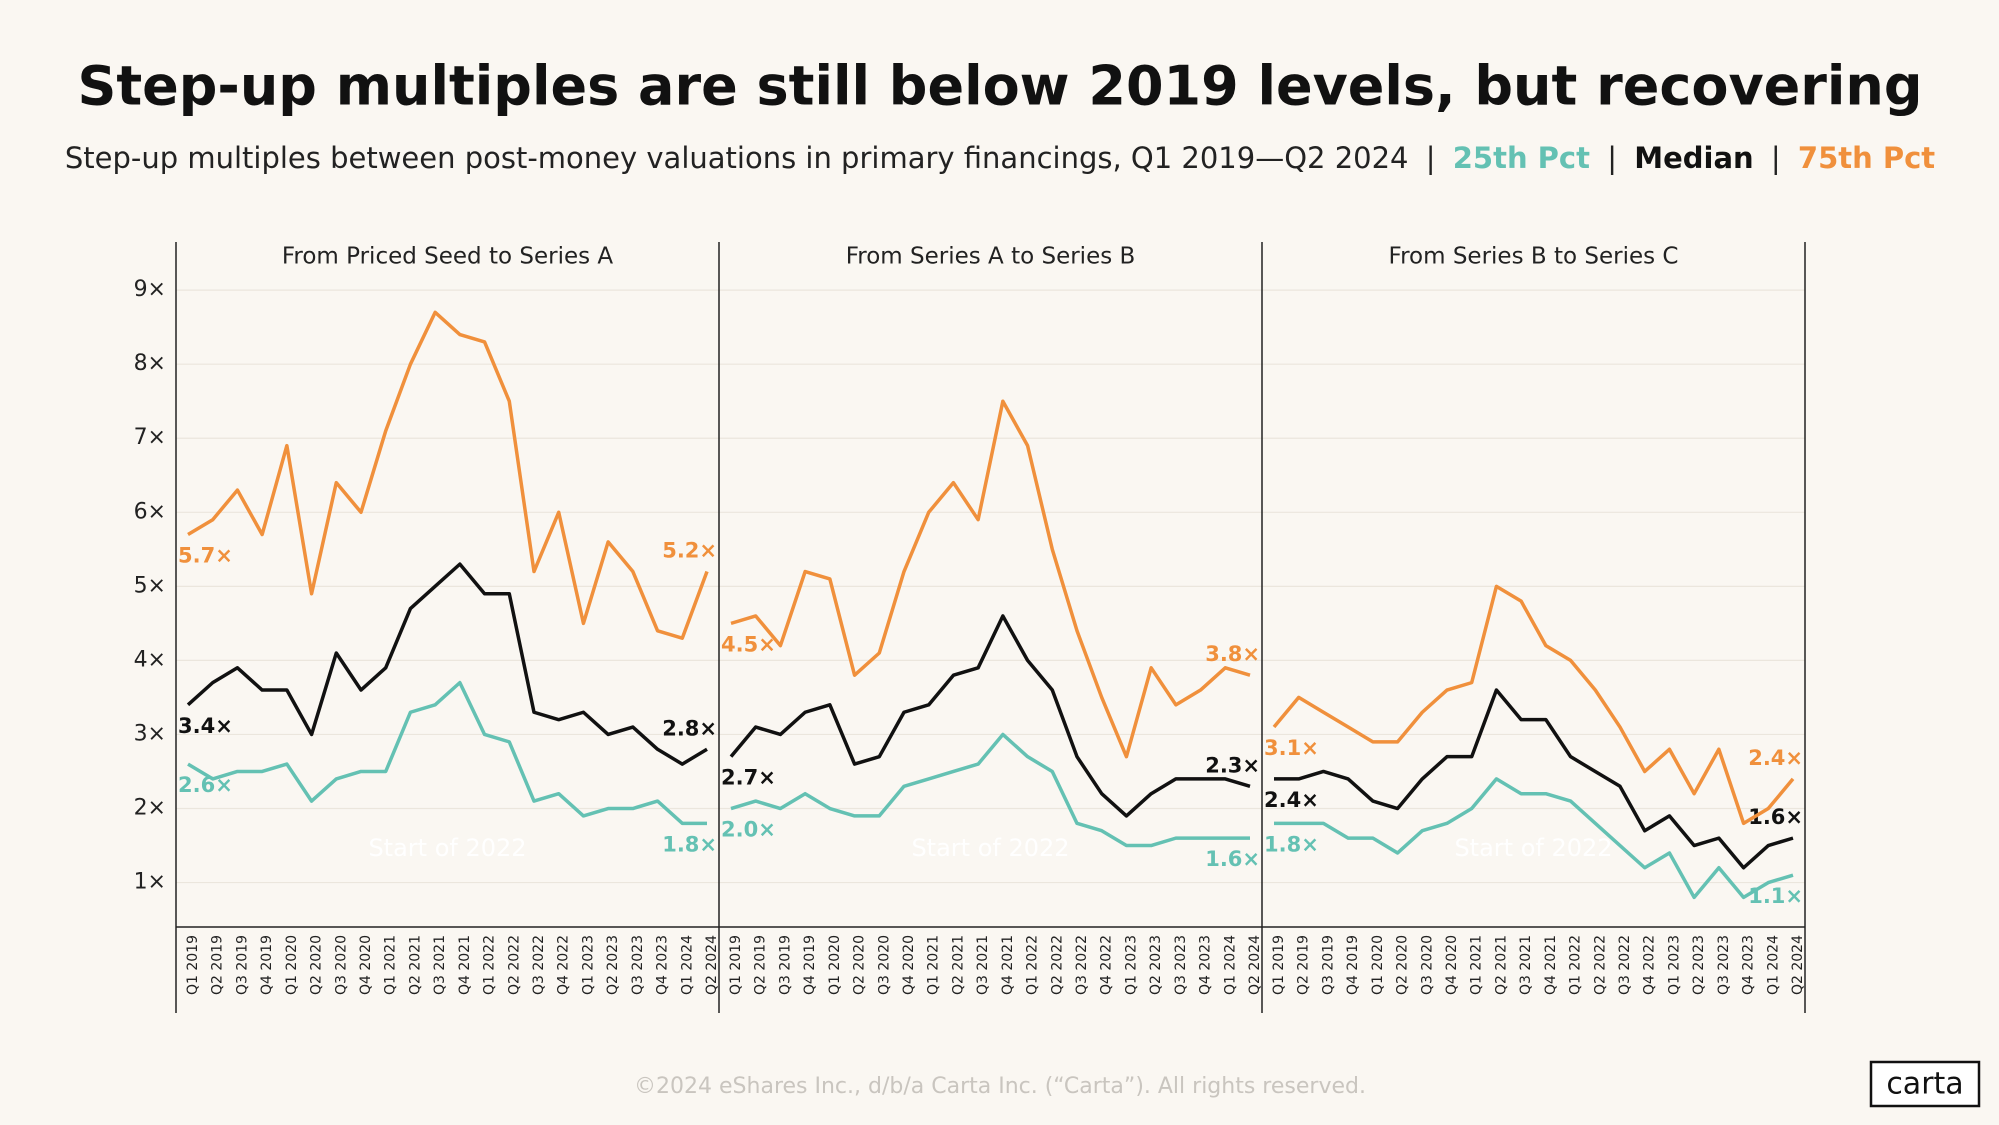  What do you see at coordinates (748, 778) in the screenshot?
I see `data-label: 2.7×` at bounding box center [748, 778].